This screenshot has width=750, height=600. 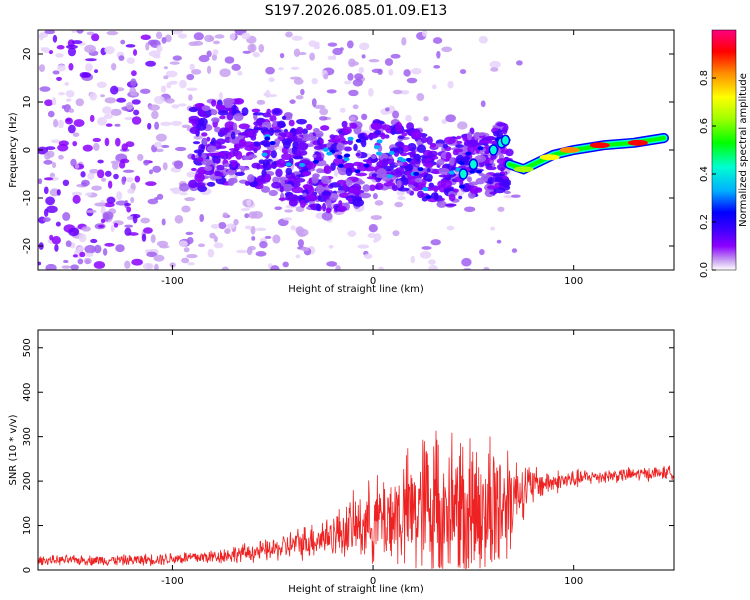 What do you see at coordinates (27, 54) in the screenshot?
I see `y-tick-label: 20` at bounding box center [27, 54].